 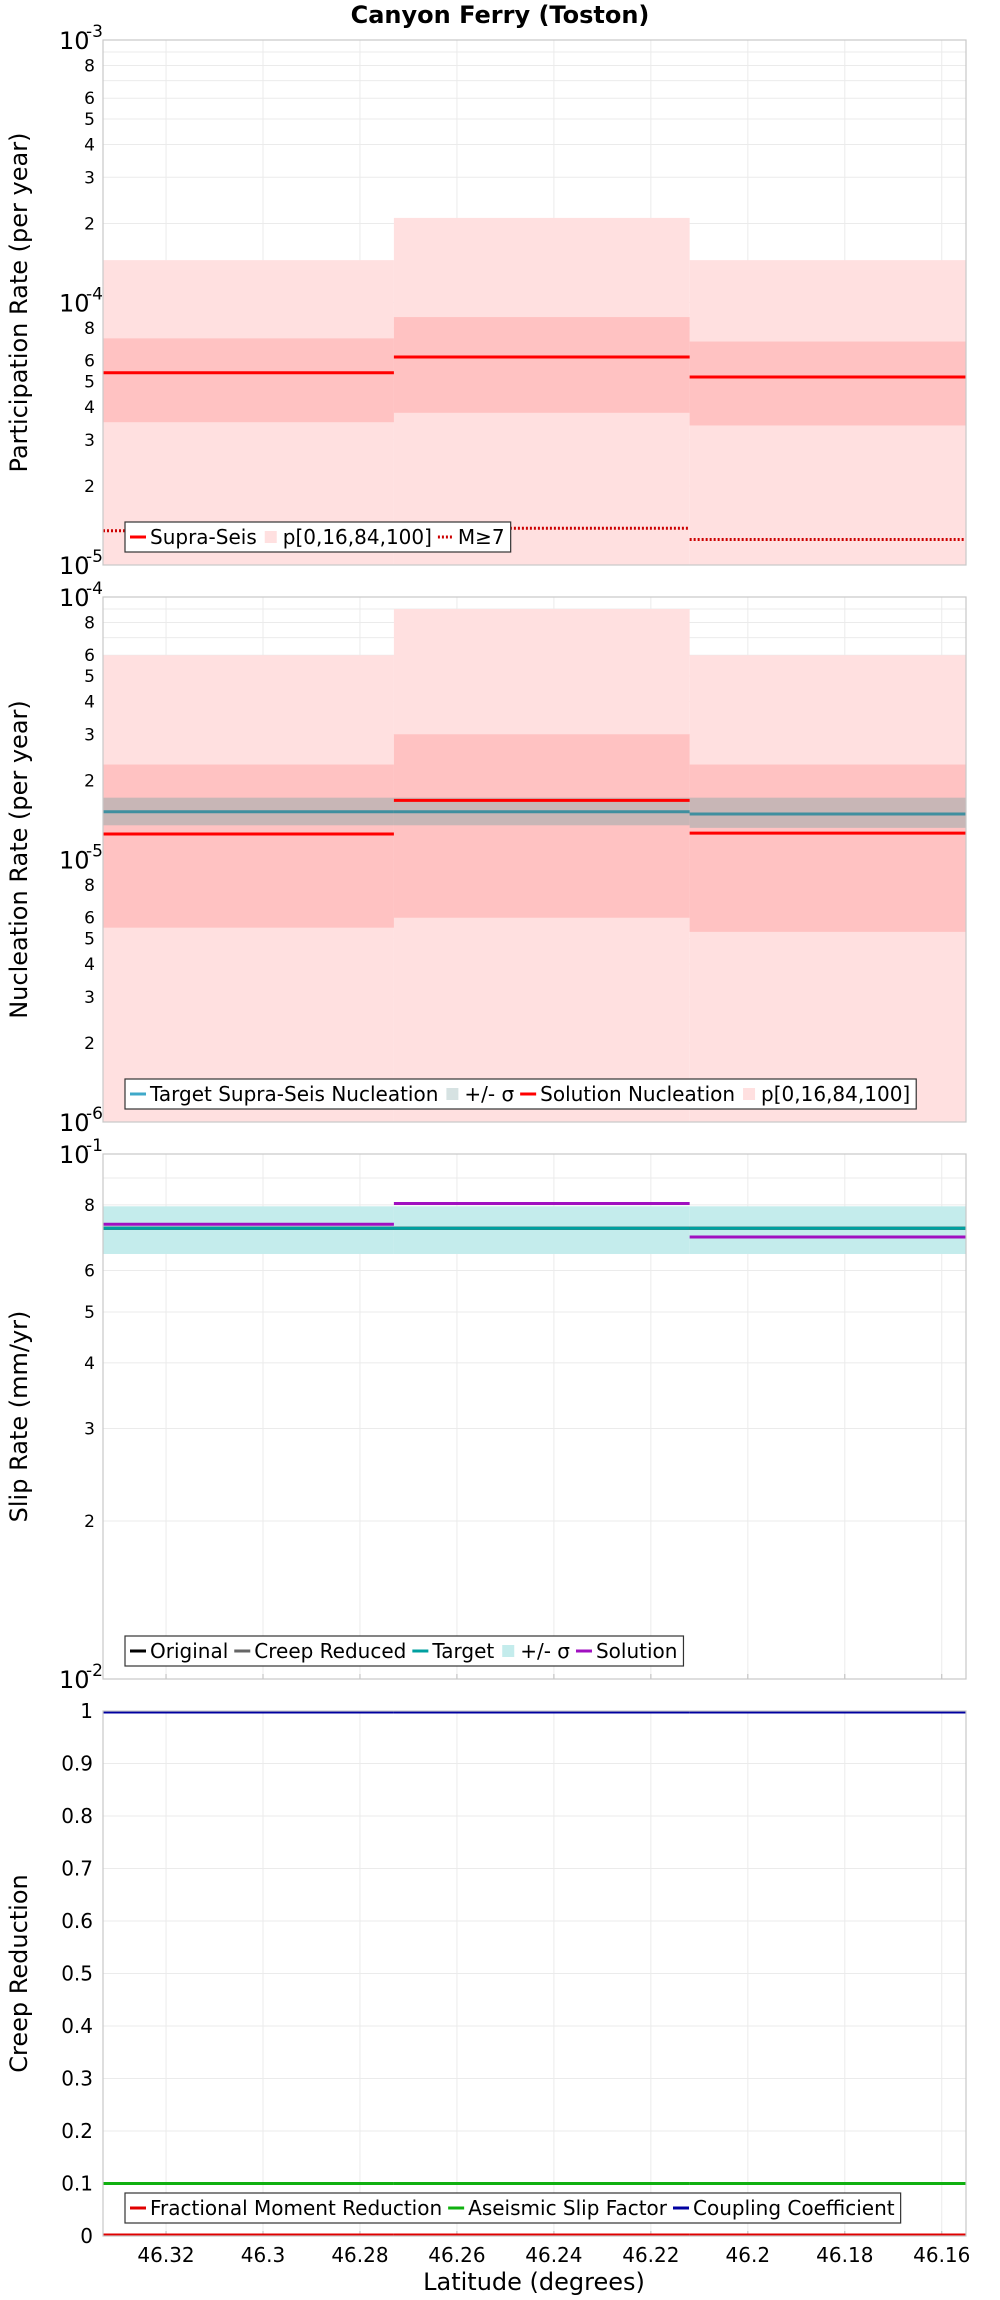 What do you see at coordinates (568, 2208) in the screenshot?
I see `legend-entry: Aseismic Slip Factor` at bounding box center [568, 2208].